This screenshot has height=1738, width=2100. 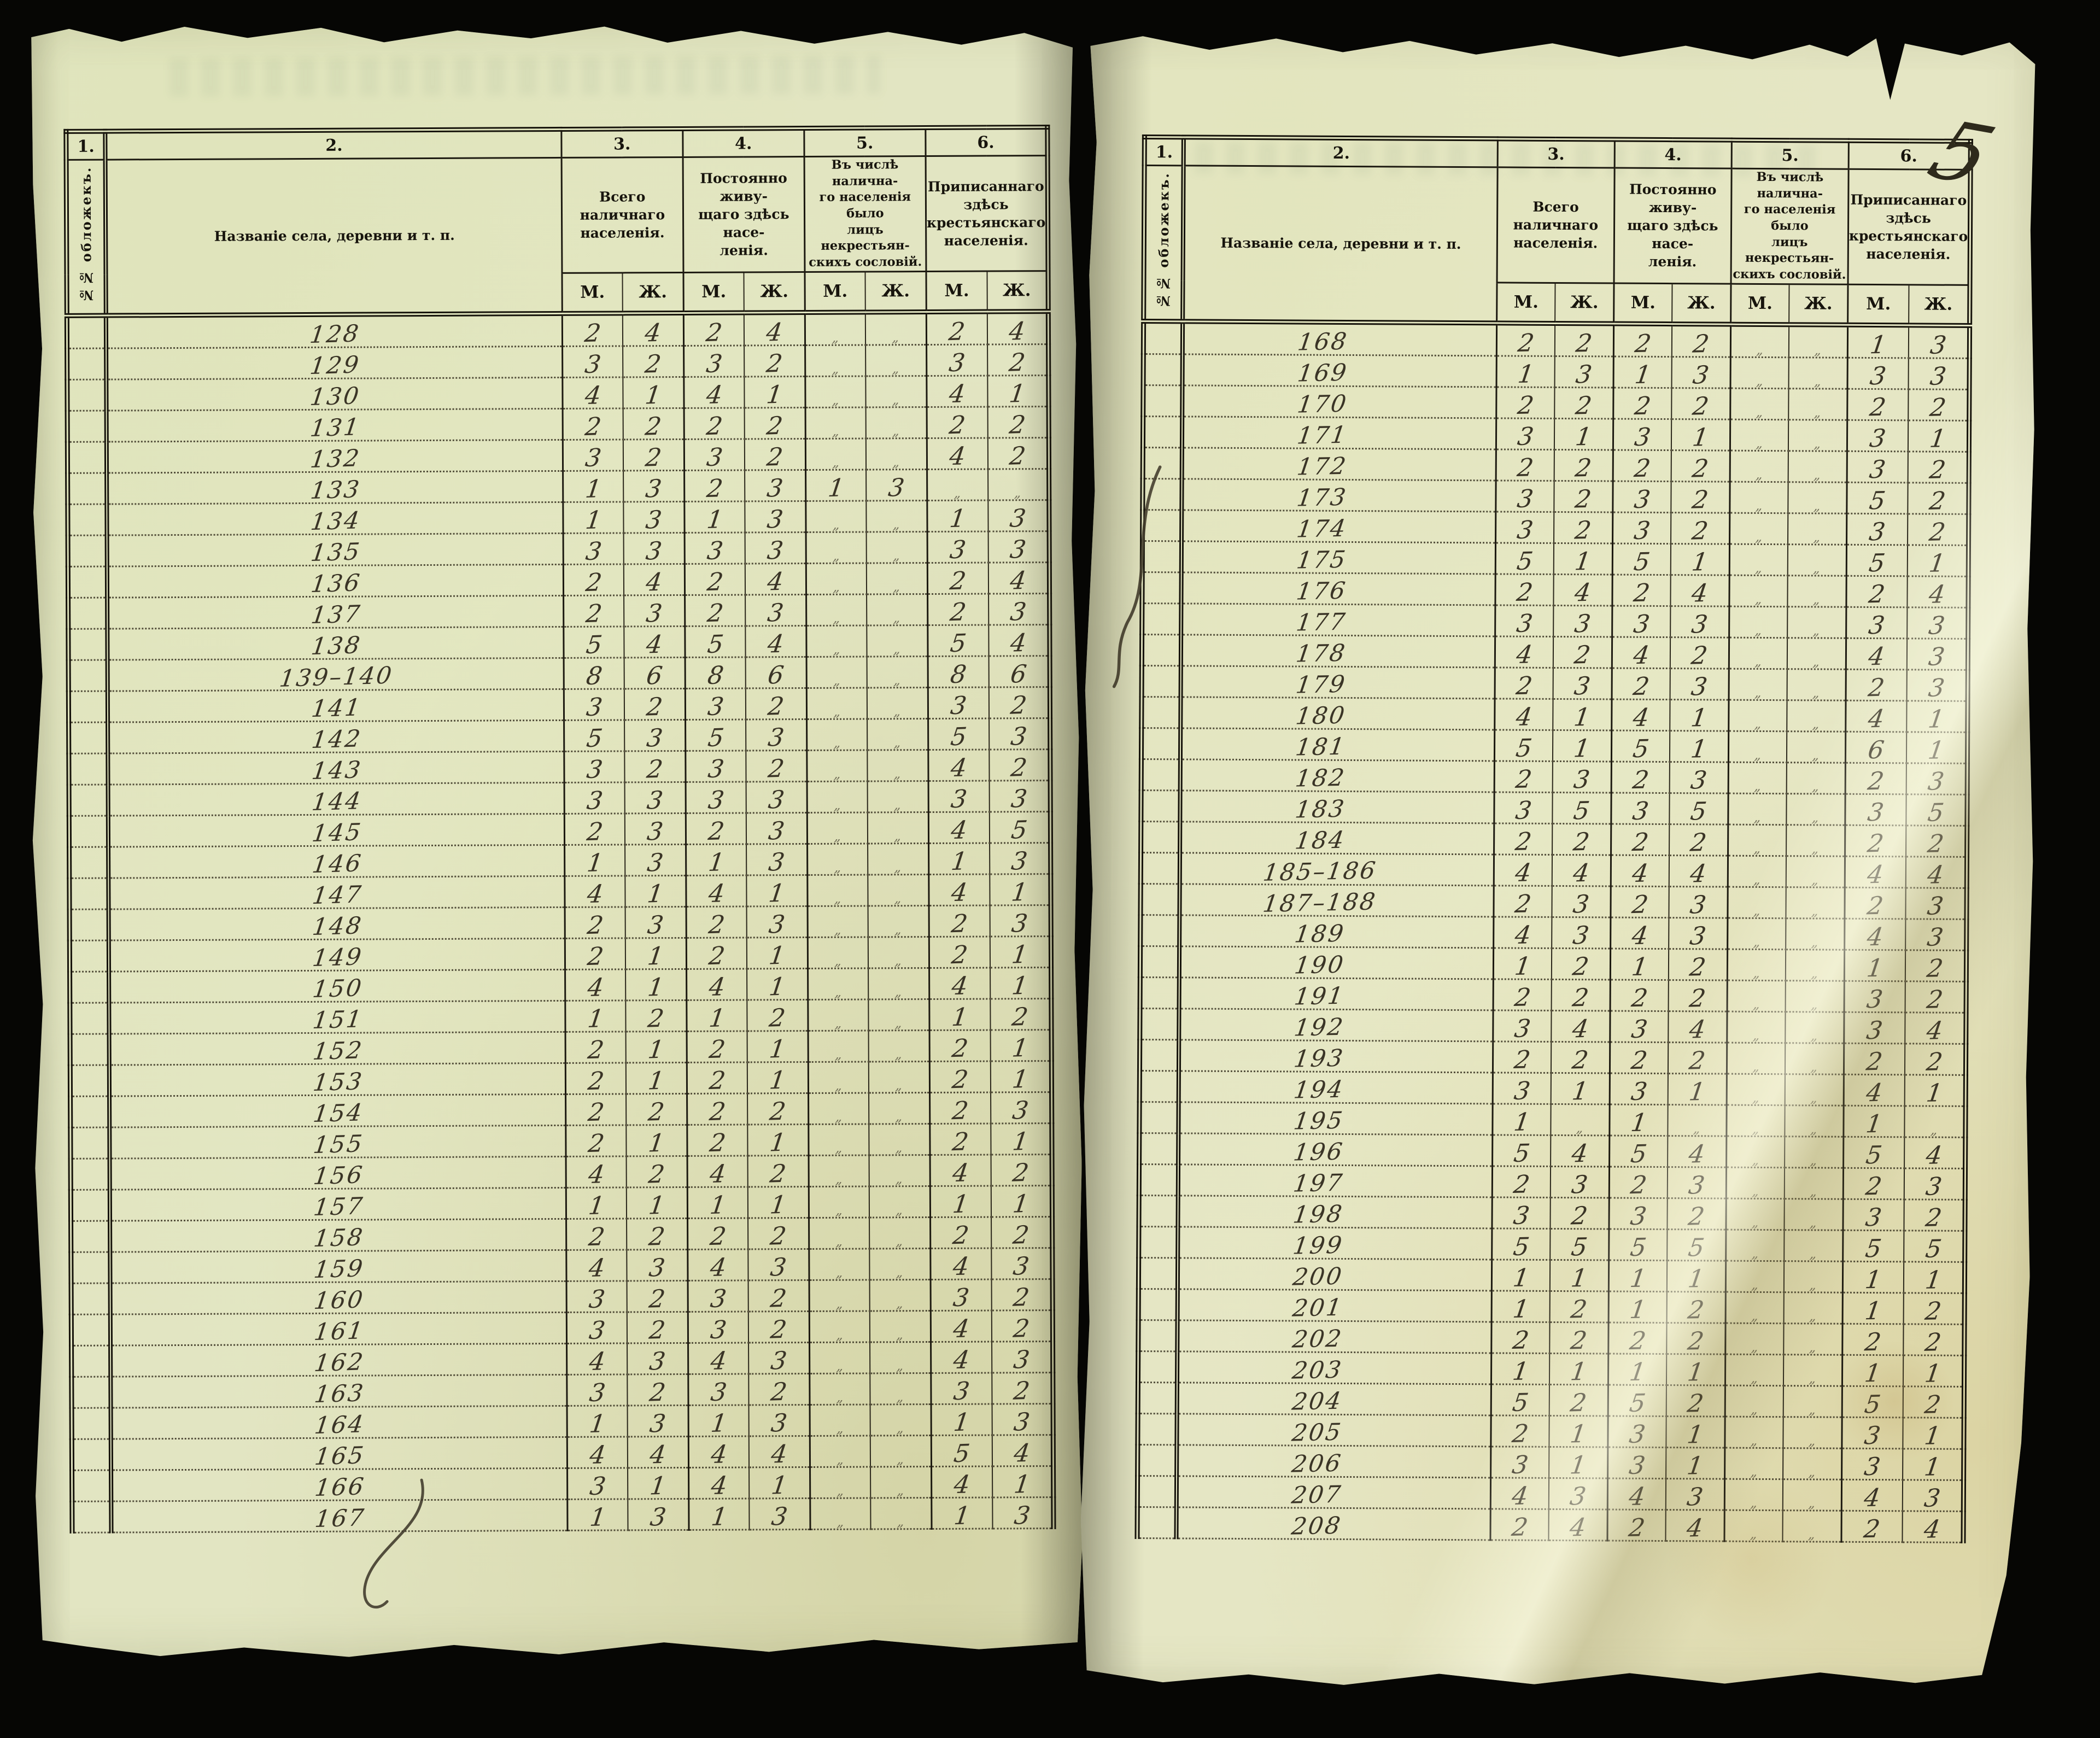 What do you see at coordinates (1339, 496) in the screenshot?
I see `village-number-cell: 173` at bounding box center [1339, 496].